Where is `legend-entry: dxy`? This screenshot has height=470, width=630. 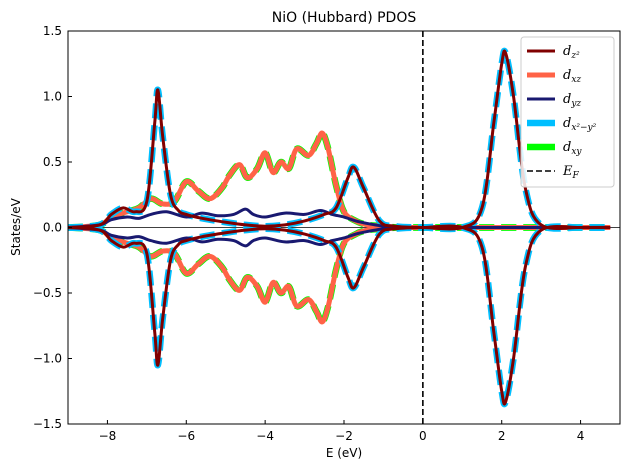
legend-entry: dxy is located at coordinates (554, 148).